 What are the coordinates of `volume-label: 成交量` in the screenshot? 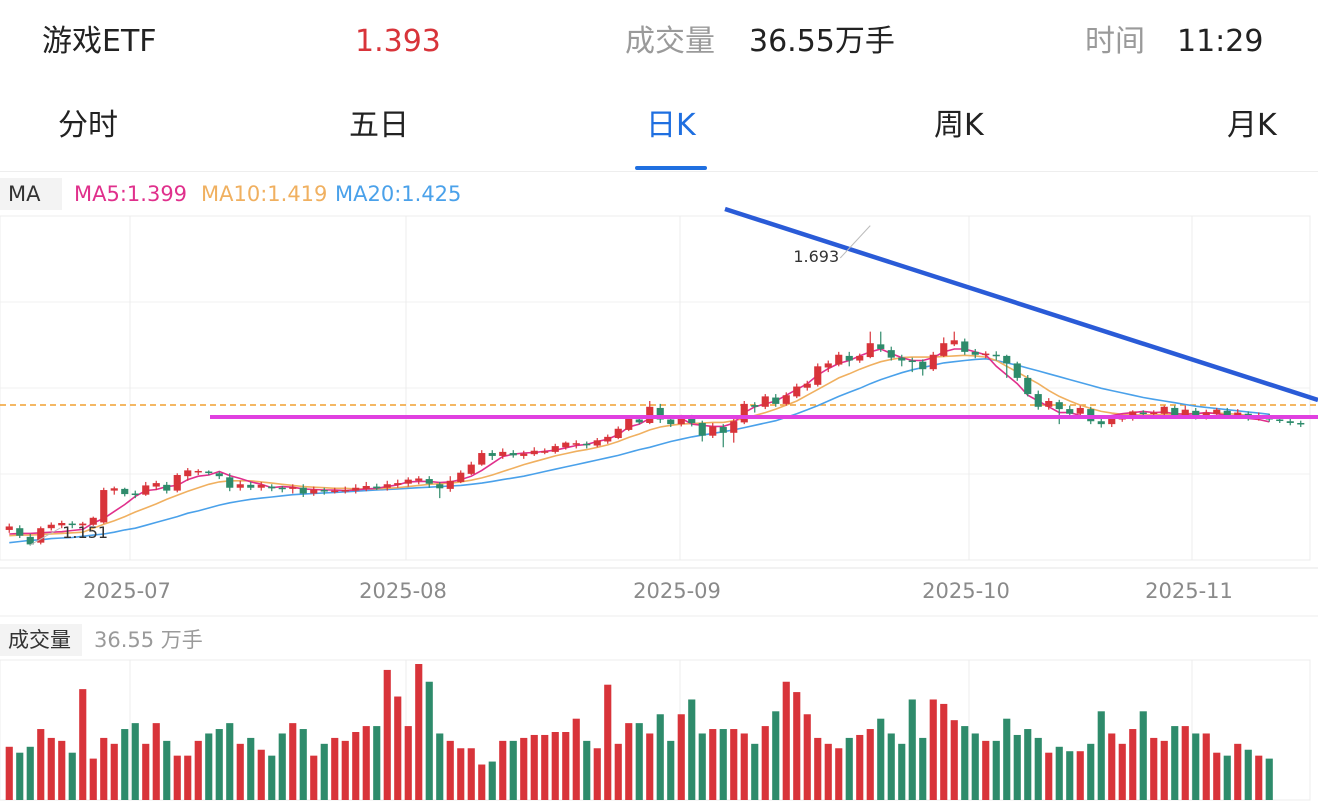 It's located at (670, 41).